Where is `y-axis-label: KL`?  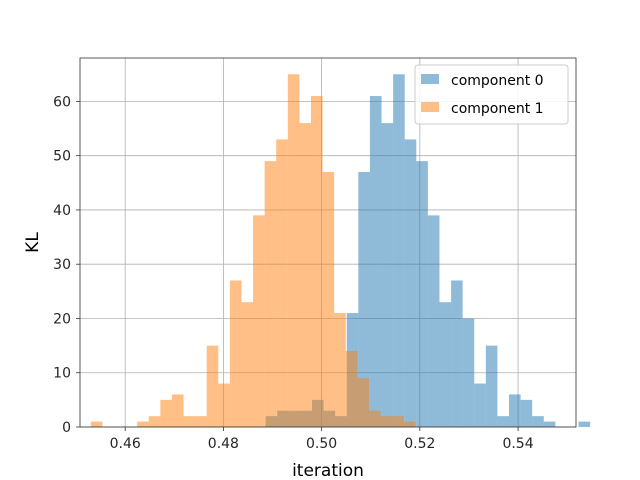
y-axis-label: KL is located at coordinates (33, 242).